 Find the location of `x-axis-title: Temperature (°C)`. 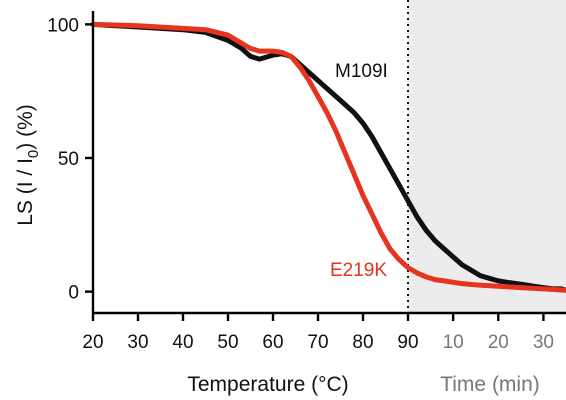

x-axis-title: Temperature (°C) is located at coordinates (267, 384).